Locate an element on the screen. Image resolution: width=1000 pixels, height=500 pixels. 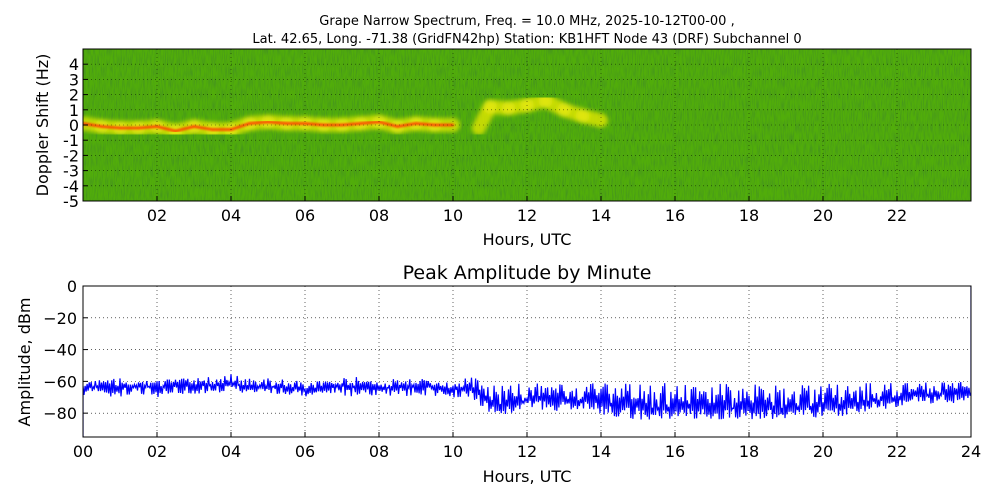
spectrogram-y-tick-label: -1 is located at coordinates (71, 140).